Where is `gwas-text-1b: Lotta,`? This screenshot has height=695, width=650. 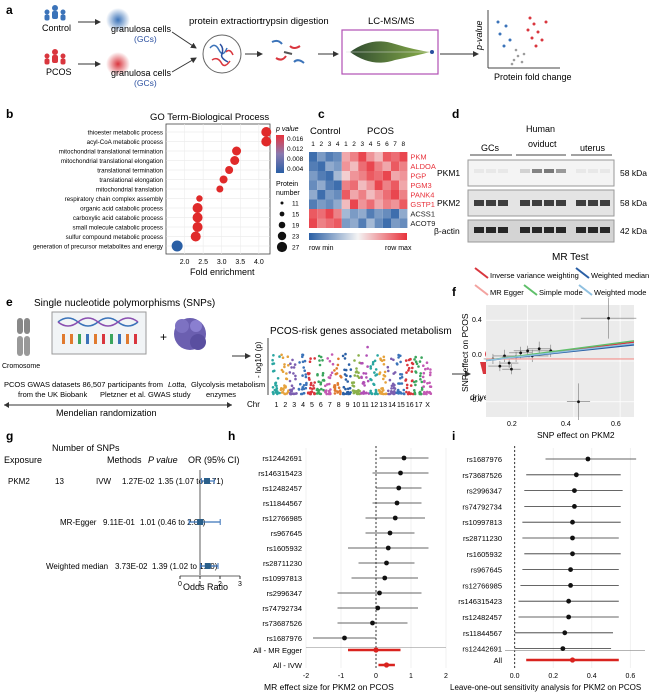
gwas-text-1b: Lotta, is located at coordinates (177, 384).